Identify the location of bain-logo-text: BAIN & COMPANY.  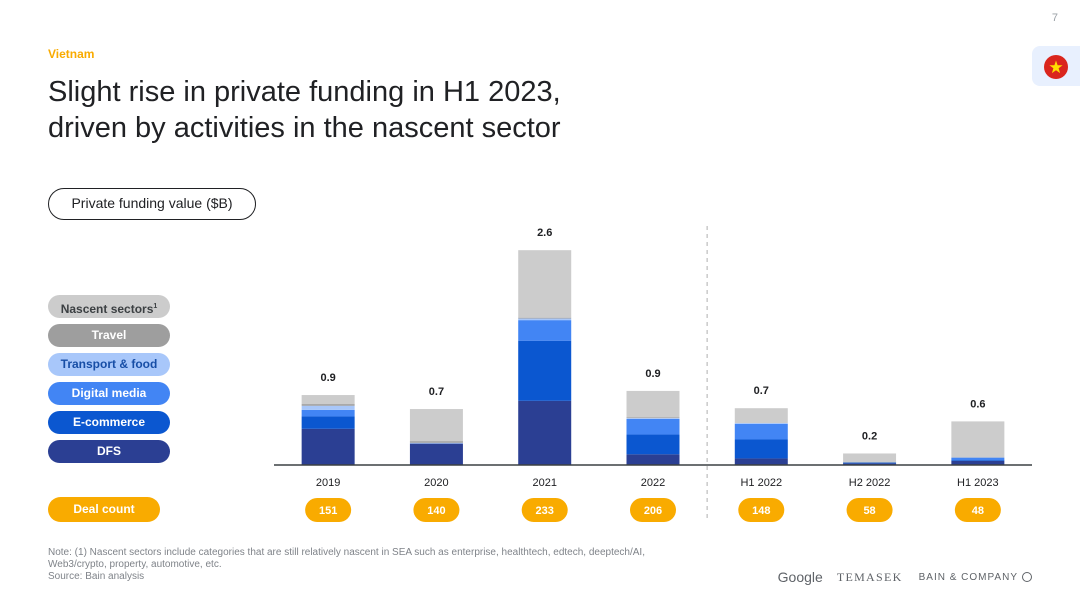
(968, 577).